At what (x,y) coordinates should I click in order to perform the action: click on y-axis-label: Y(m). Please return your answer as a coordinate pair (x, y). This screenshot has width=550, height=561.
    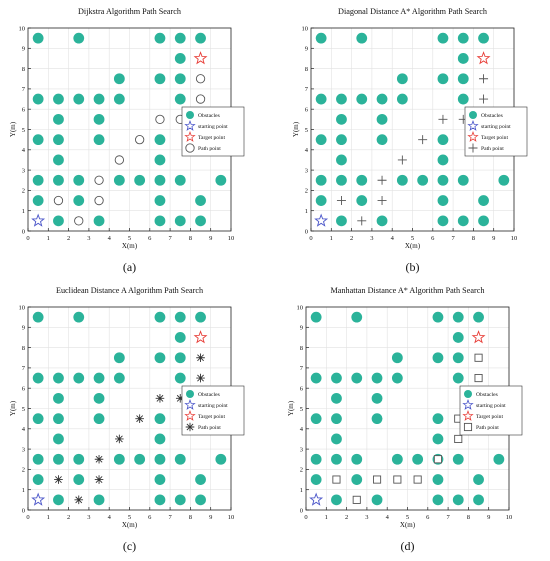
    Looking at the image, I should click on (13, 408).